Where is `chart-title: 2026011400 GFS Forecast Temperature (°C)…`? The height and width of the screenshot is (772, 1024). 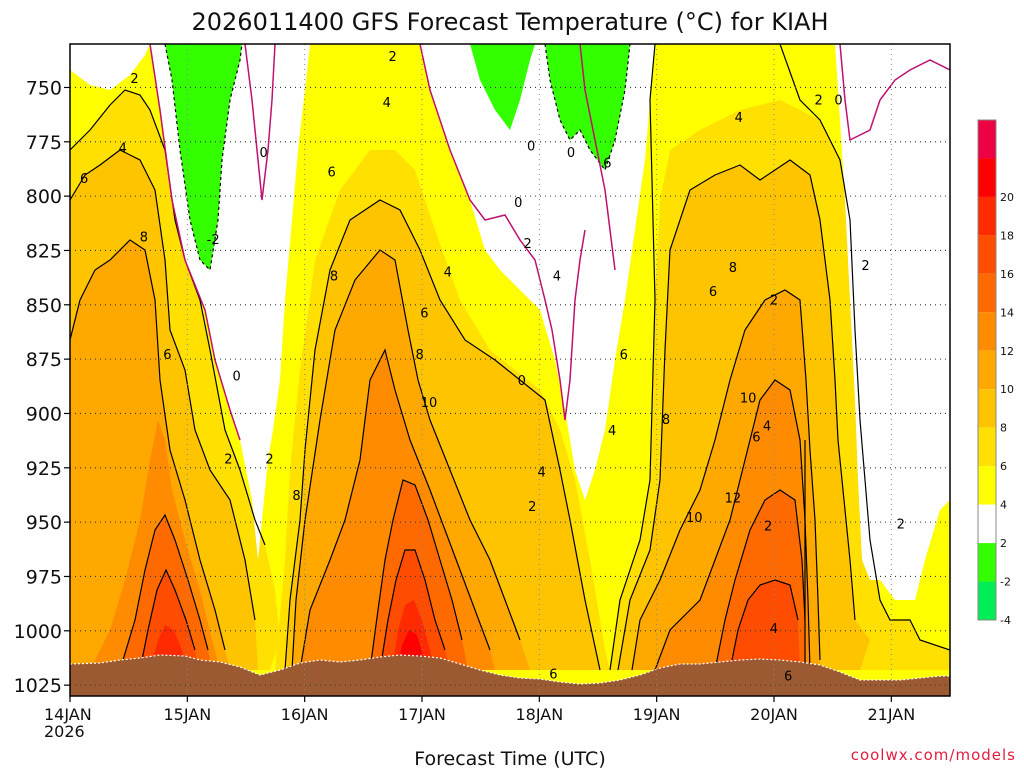
chart-title: 2026011400 GFS Forecast Temperature (°C)… is located at coordinates (509, 22).